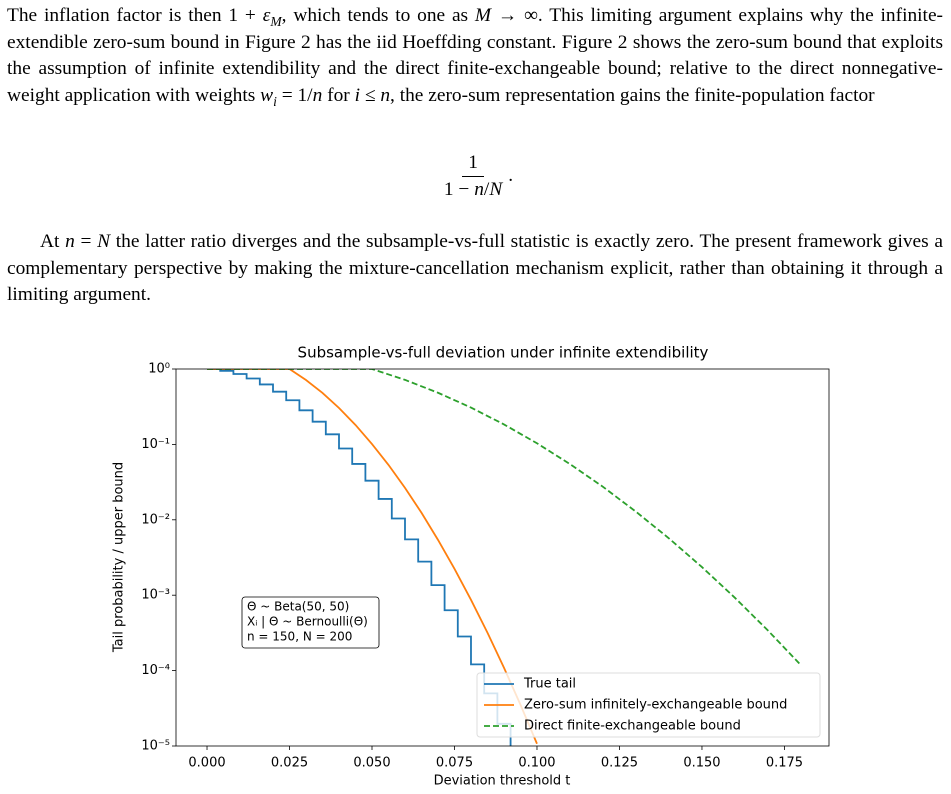 The image size is (951, 794). I want to click on x-tick-label: 0.025, so click(289, 763).